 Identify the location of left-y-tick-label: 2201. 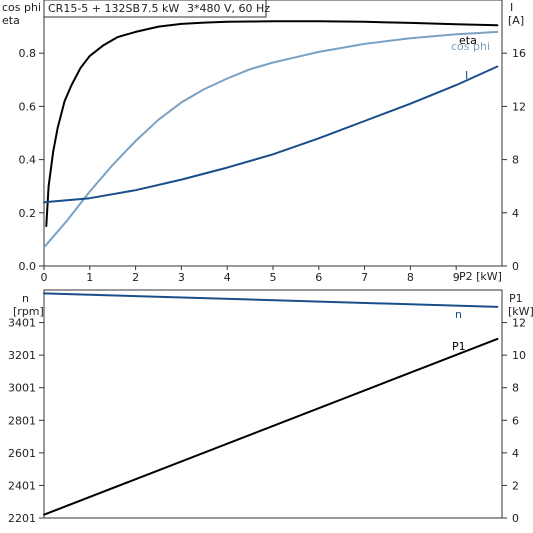
(22, 518).